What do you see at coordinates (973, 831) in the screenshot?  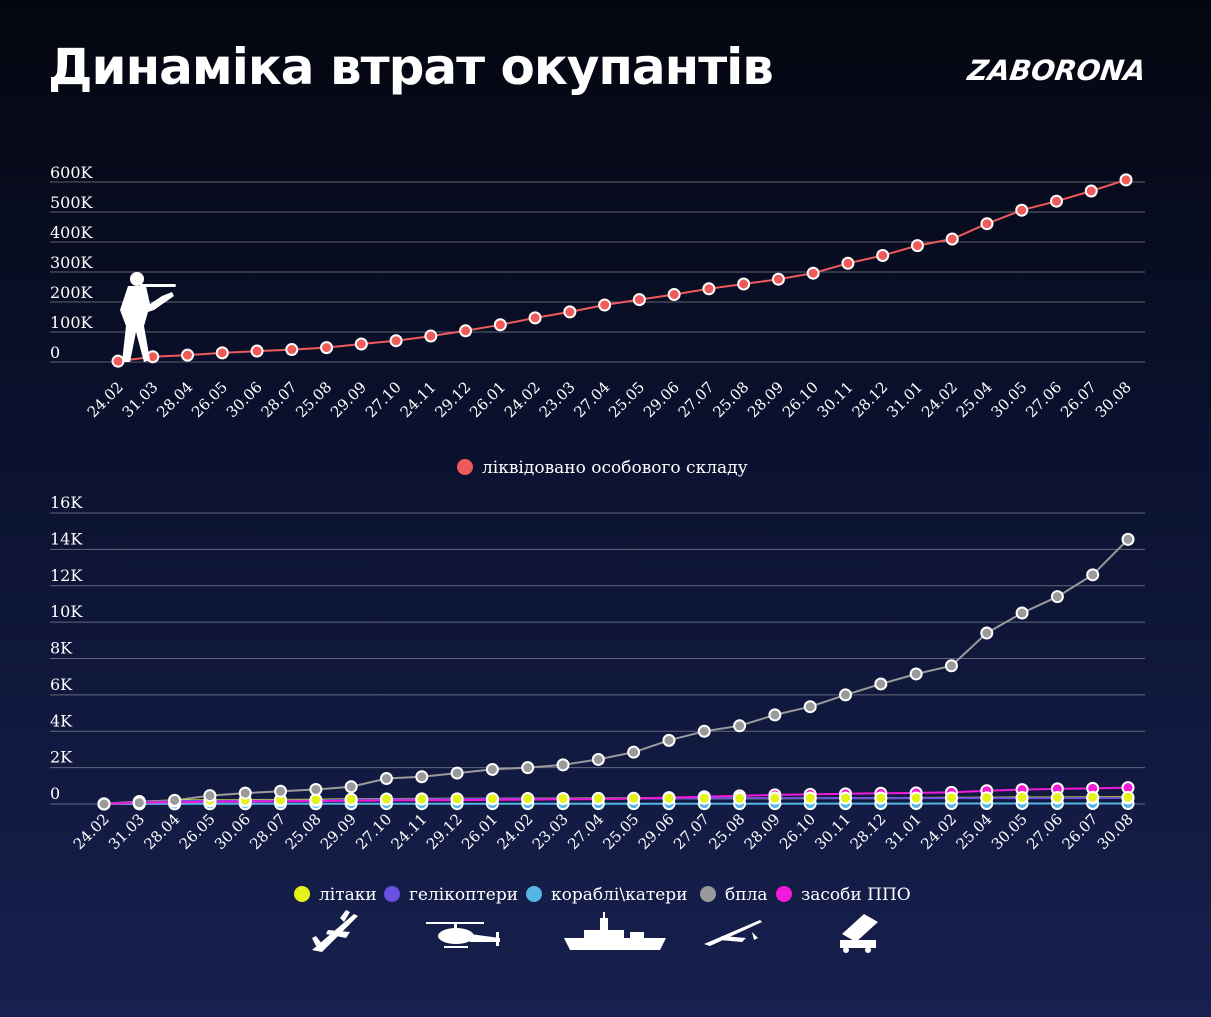 I see `x-tick-label: 25.04` at bounding box center [973, 831].